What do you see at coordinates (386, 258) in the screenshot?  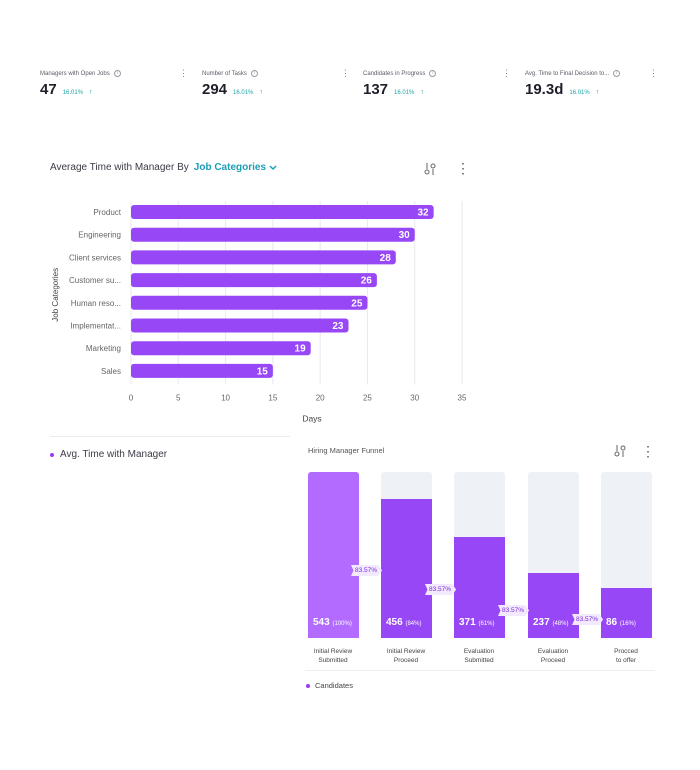 I see `bar-value-label: 28` at bounding box center [386, 258].